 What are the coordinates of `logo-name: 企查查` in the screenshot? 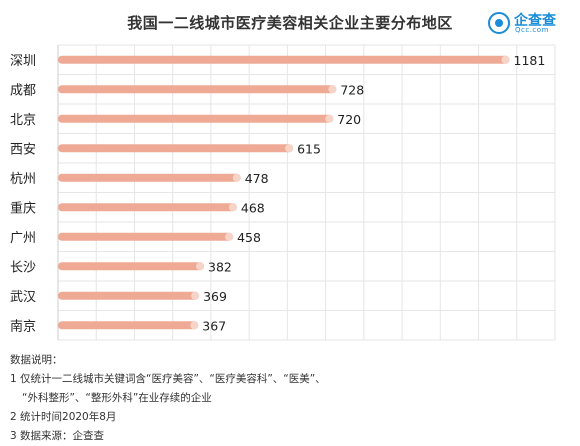 It's located at (535, 21).